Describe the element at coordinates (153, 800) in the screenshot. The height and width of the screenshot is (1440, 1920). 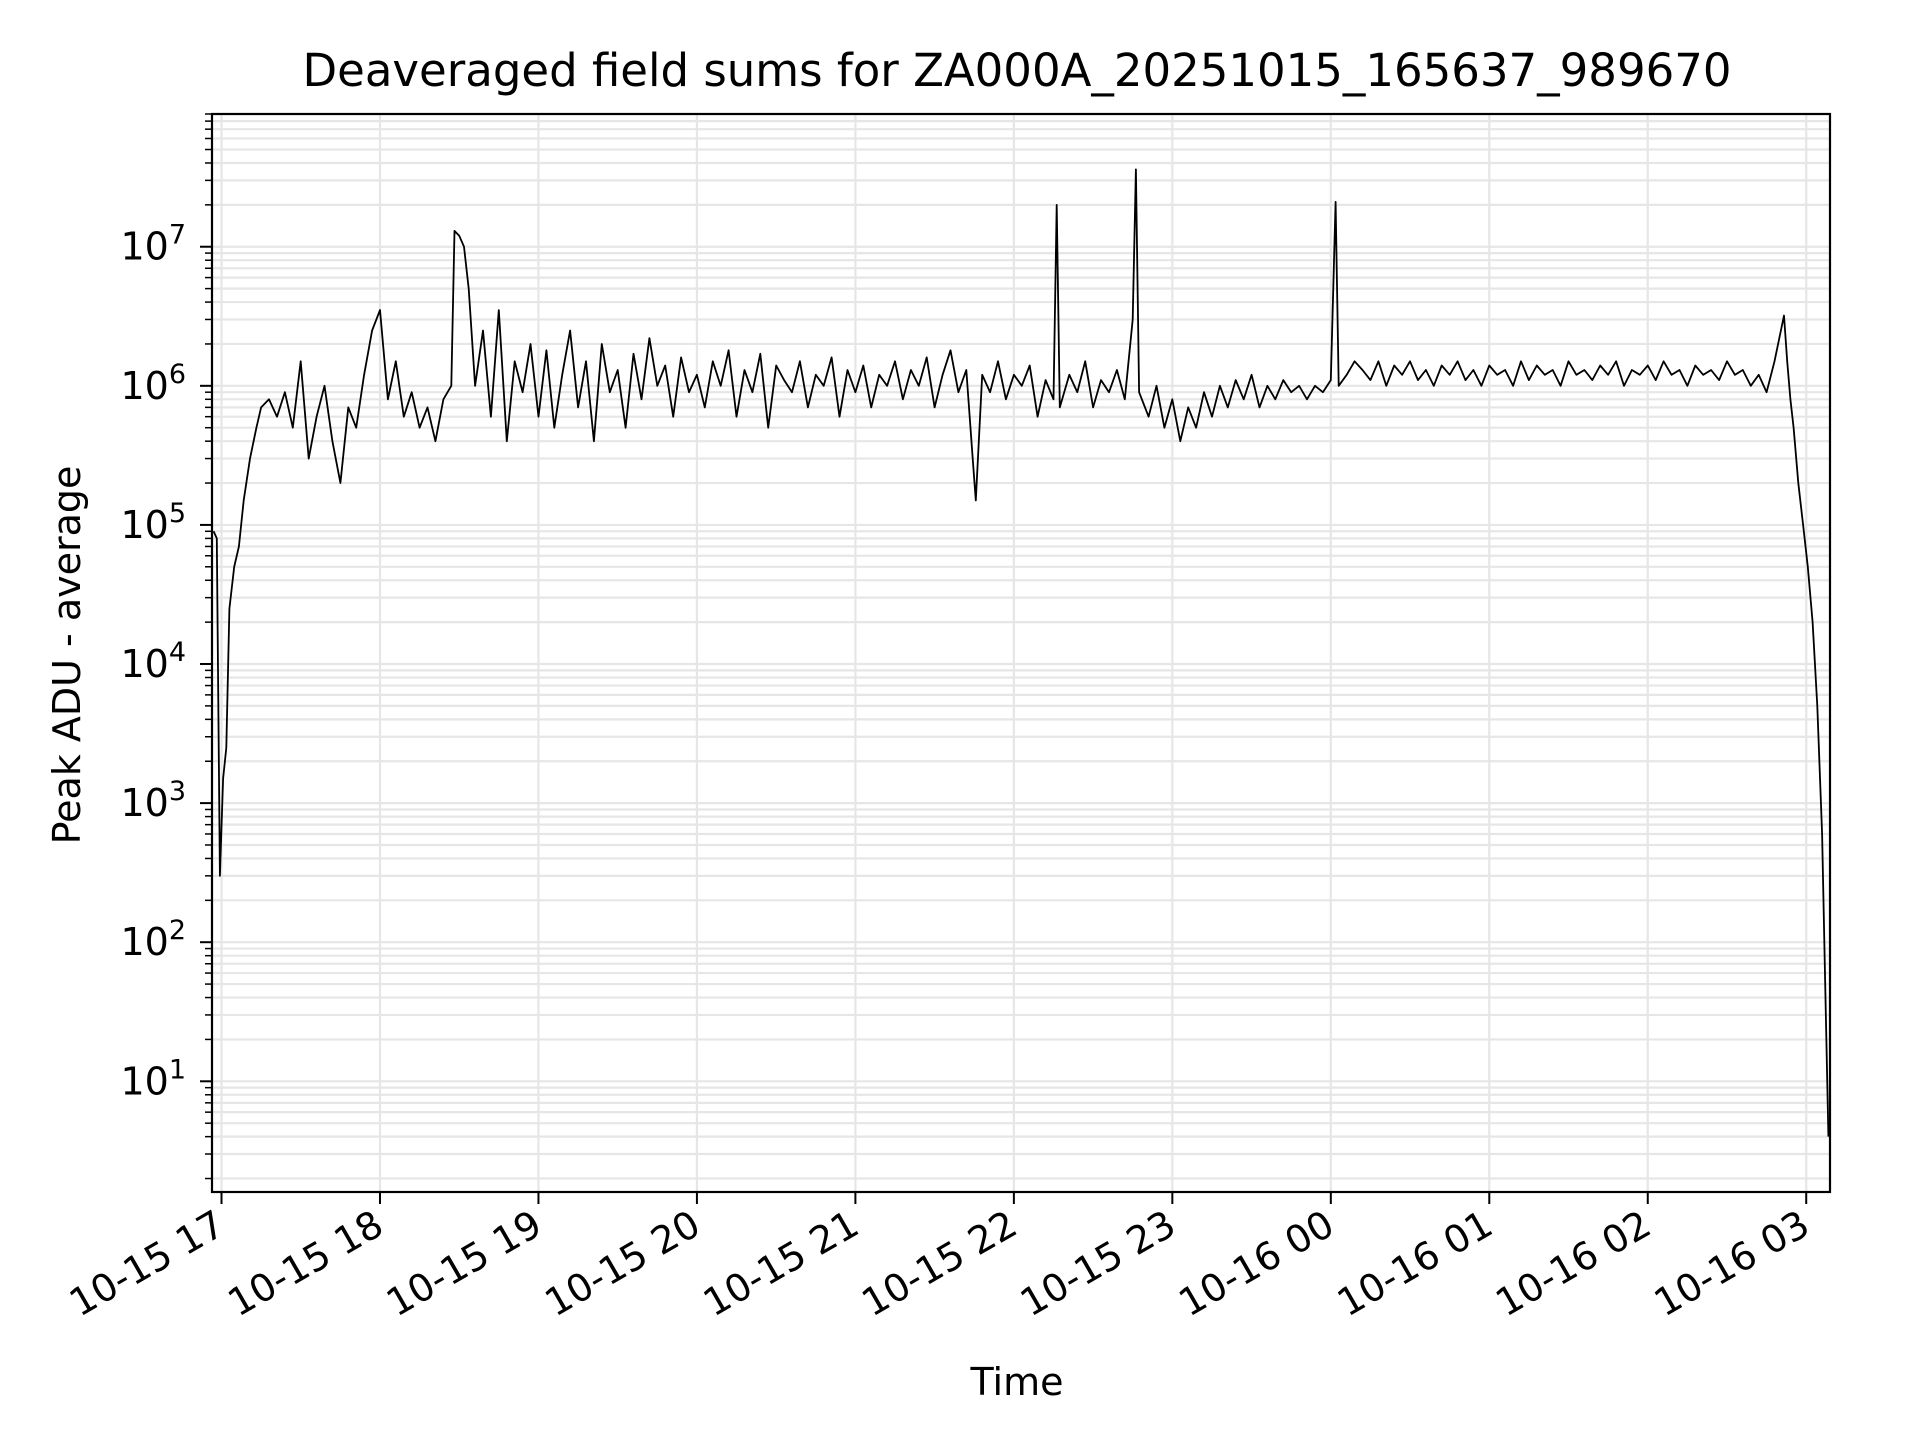
I see `y-tick-label: 103` at that location.